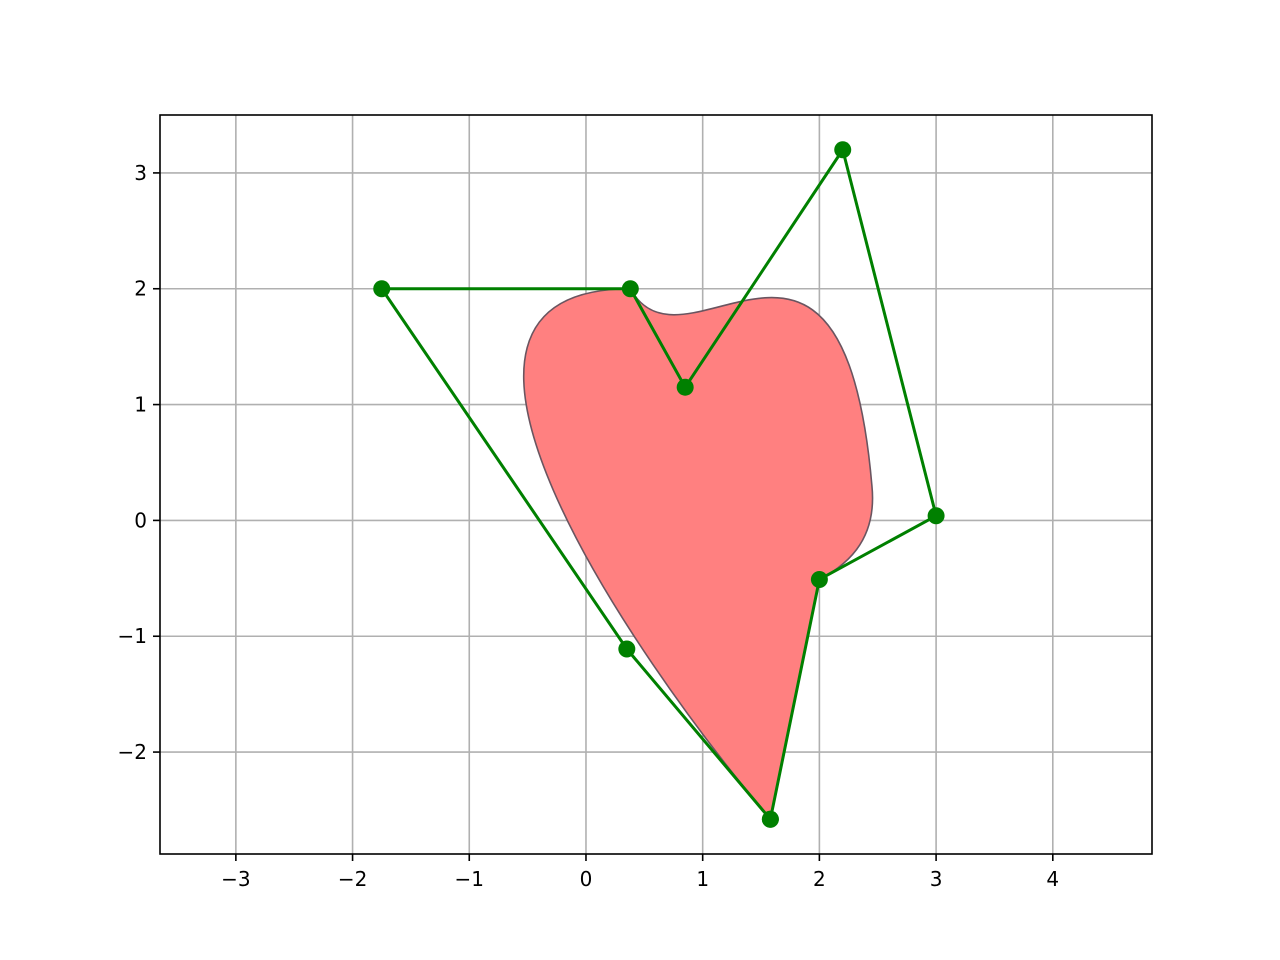 The image size is (1280, 960). Describe the element at coordinates (1052, 879) in the screenshot. I see `x-tick-label: 4` at that location.